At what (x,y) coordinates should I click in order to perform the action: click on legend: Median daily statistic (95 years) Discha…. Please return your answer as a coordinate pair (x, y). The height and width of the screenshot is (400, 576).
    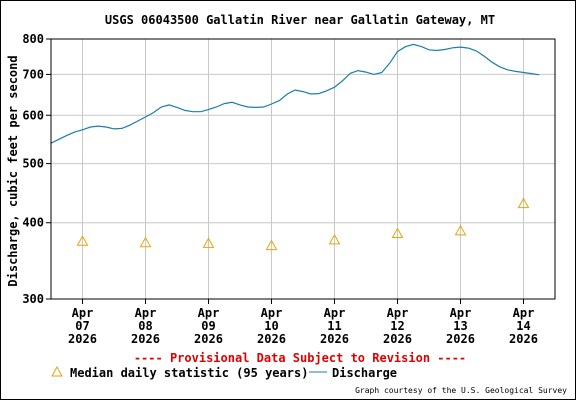
    Looking at the image, I should click on (224, 372).